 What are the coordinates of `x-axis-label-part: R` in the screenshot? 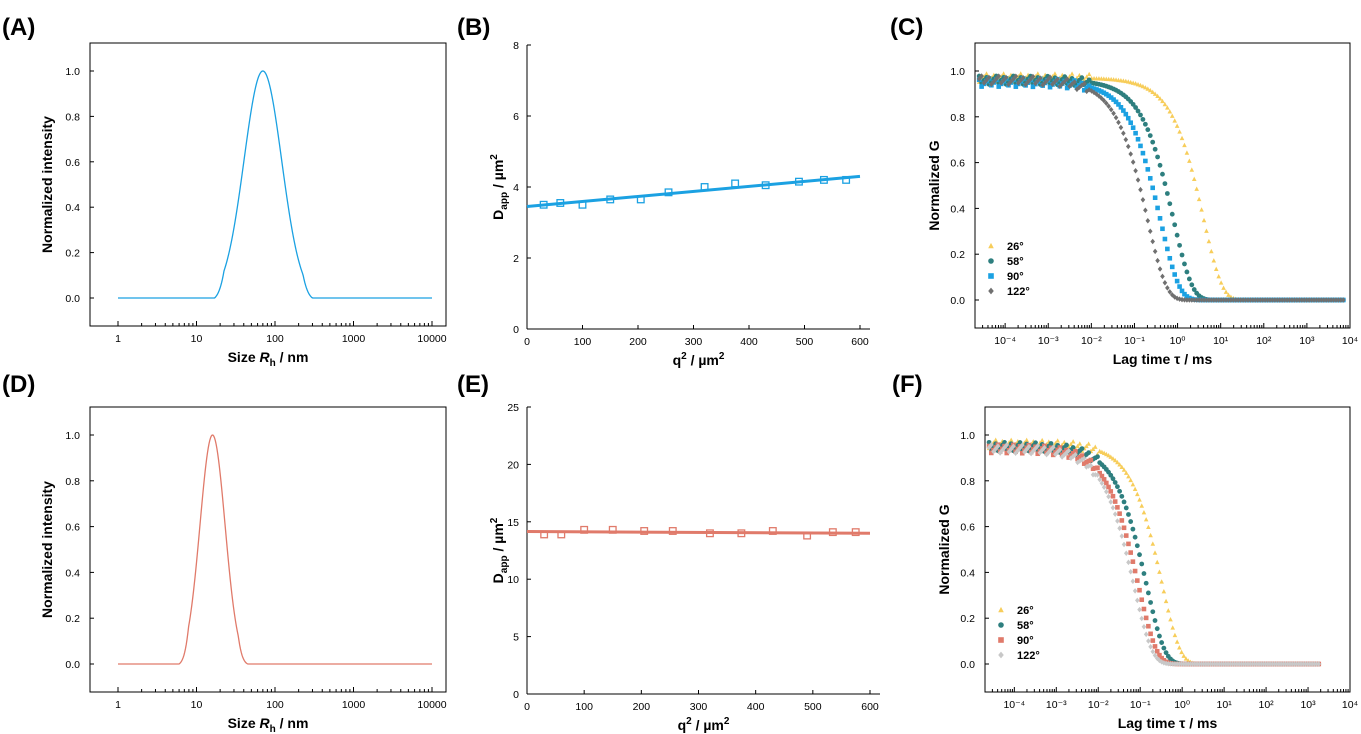 It's located at (265, 357).